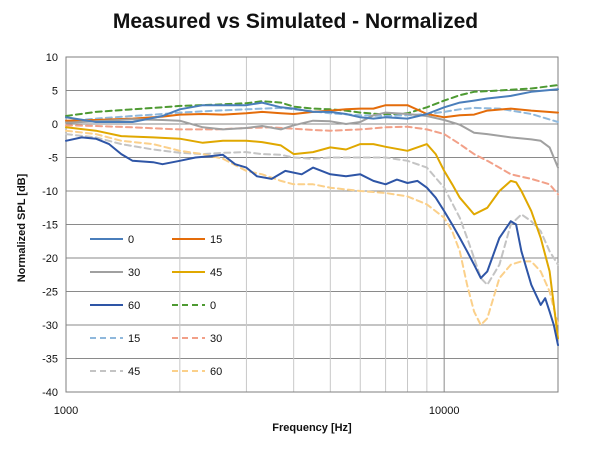  Describe the element at coordinates (50, 360) in the screenshot. I see `y-tick-label: -35` at that location.